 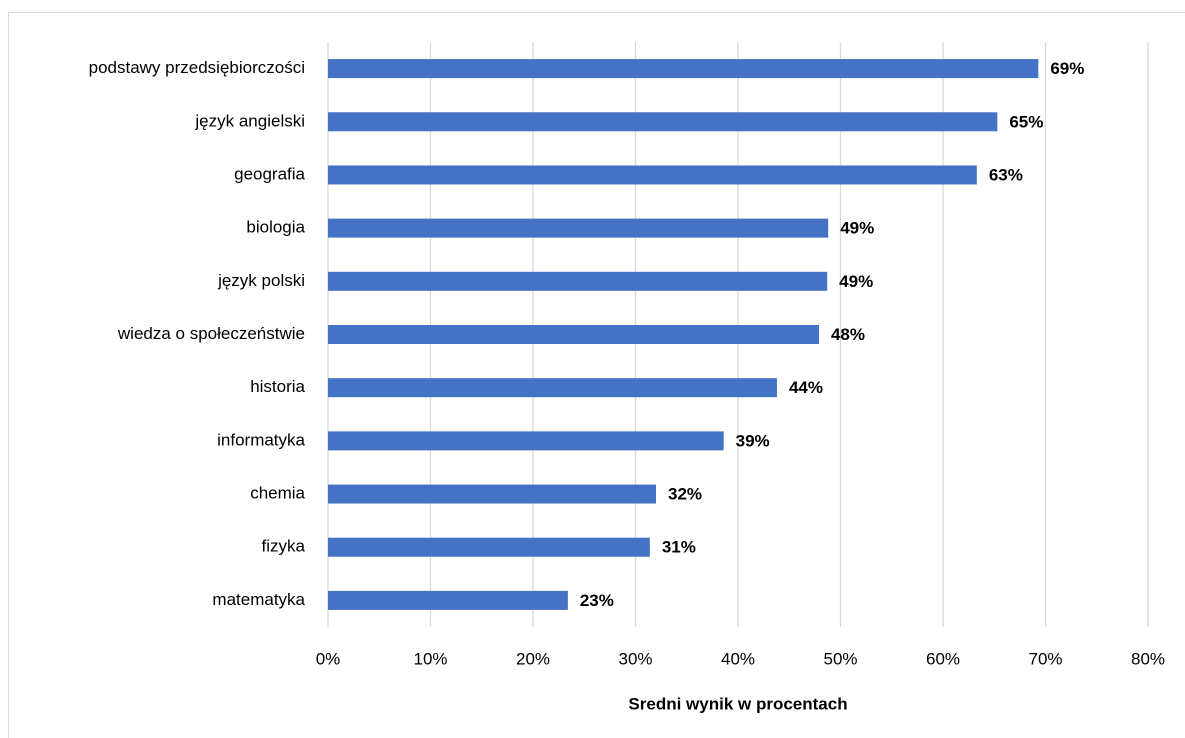 What do you see at coordinates (753, 440) in the screenshot?
I see `data-label: 39%` at bounding box center [753, 440].